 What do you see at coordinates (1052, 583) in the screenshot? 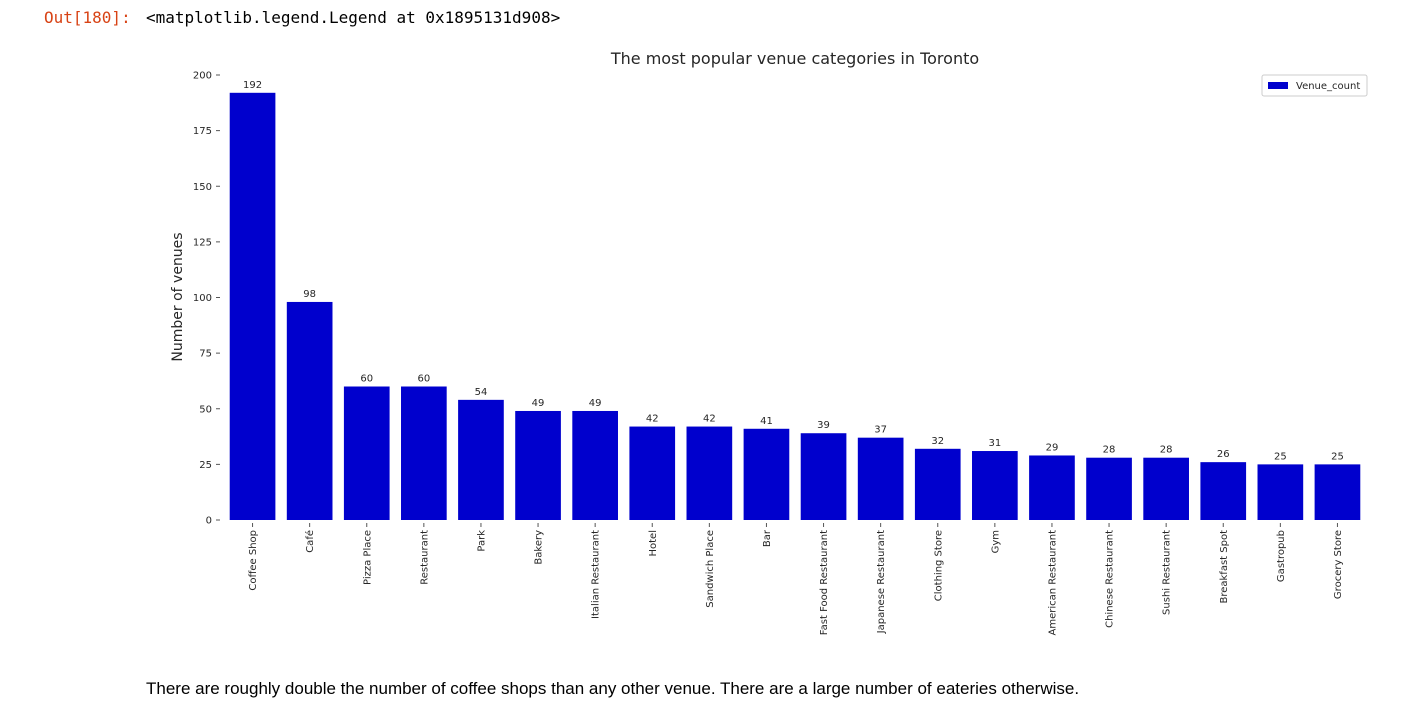
I see `x-tick-label: American Restaurant` at bounding box center [1052, 583].